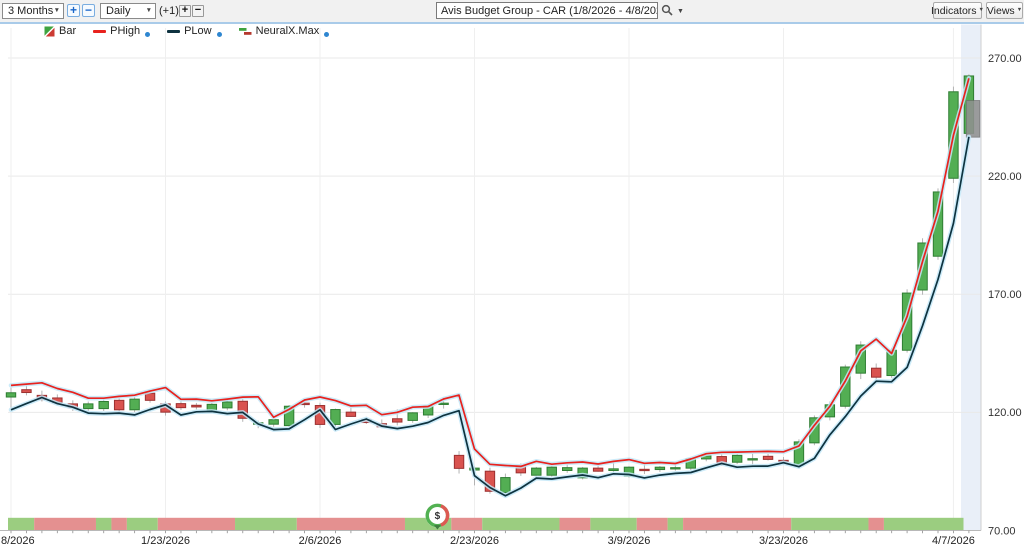  Describe the element at coordinates (1002, 531) in the screenshot. I see `y-axis-label: 70.00` at that location.